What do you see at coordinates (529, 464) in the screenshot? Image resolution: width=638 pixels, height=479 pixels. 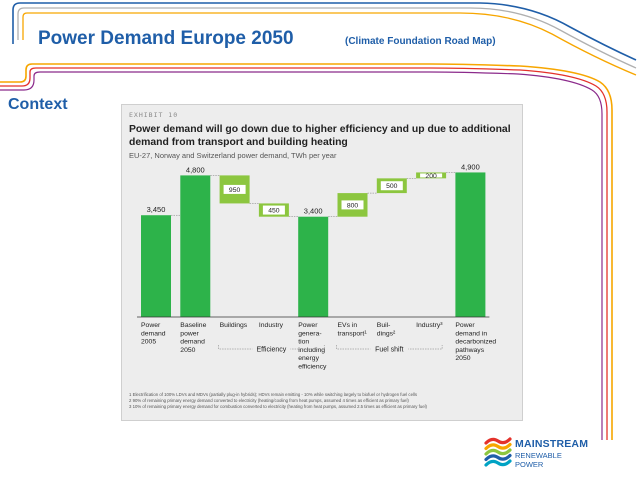 I see `logo-line-3: POWER` at bounding box center [529, 464].